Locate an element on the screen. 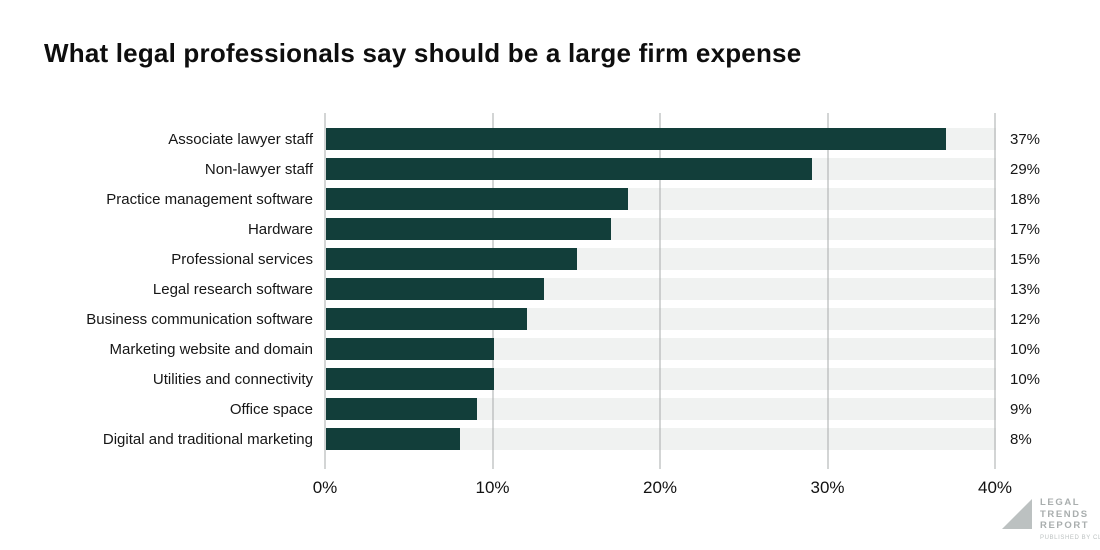 The width and height of the screenshot is (1100, 550). category-label: Associate lawyer staff is located at coordinates (240, 139).